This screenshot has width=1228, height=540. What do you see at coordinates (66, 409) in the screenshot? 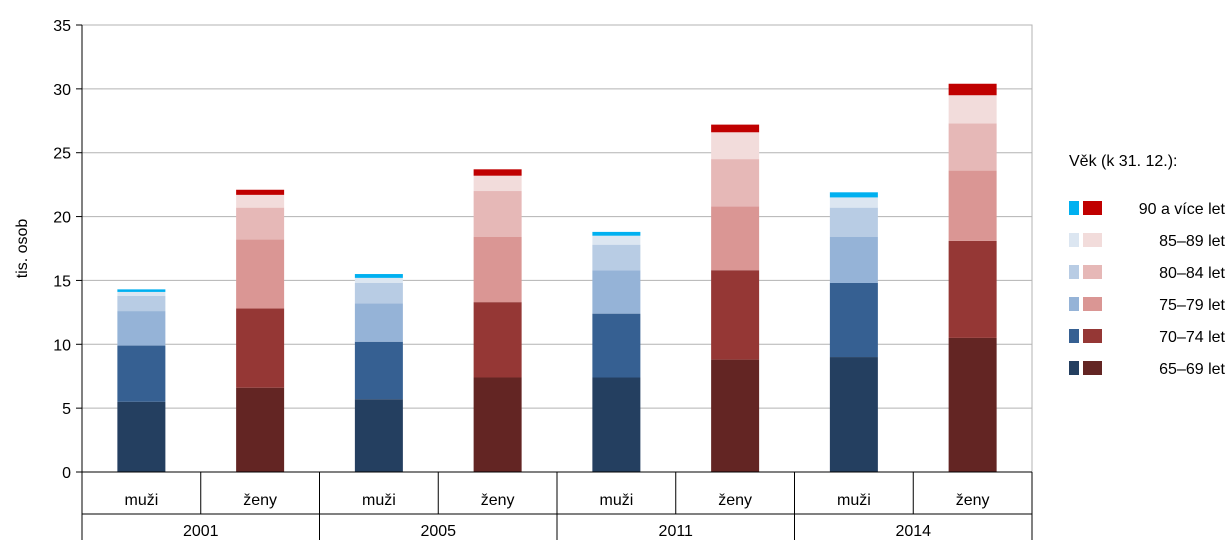
I see `y-tick-label: 5` at bounding box center [66, 409].